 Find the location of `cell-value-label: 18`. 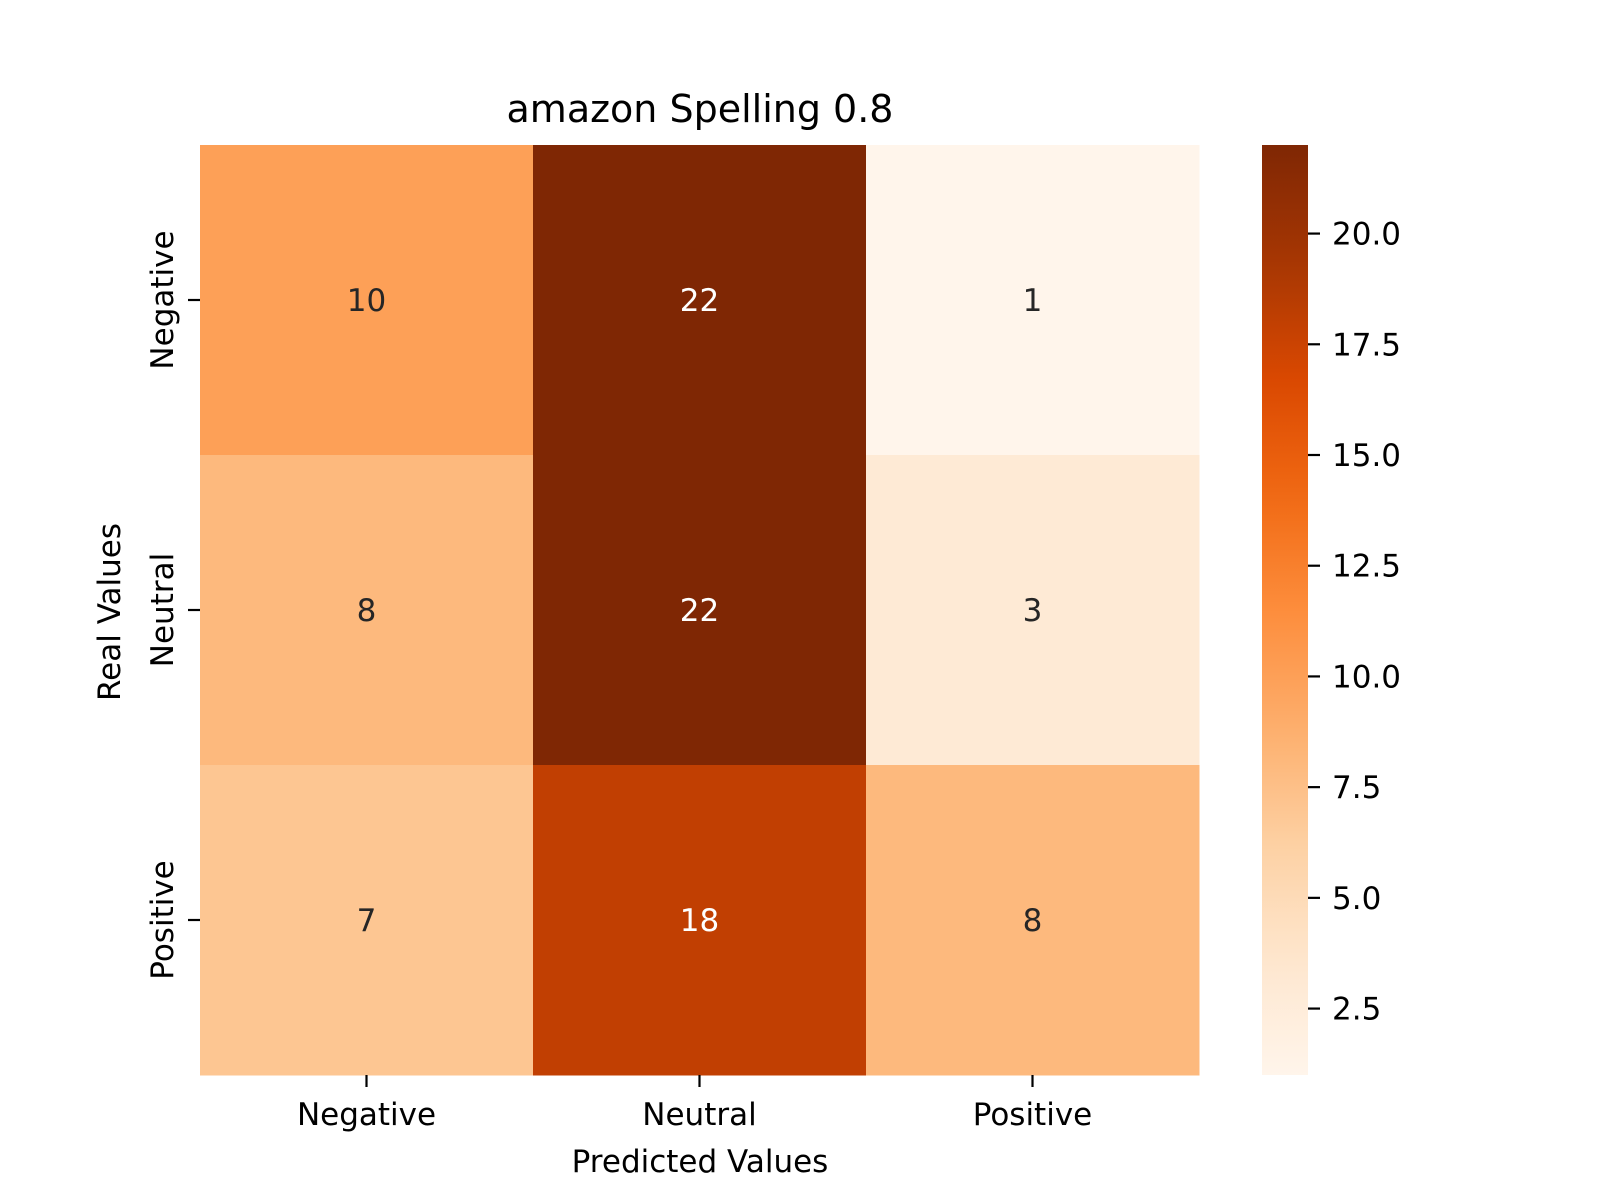

cell-value-label: 18 is located at coordinates (699, 921).